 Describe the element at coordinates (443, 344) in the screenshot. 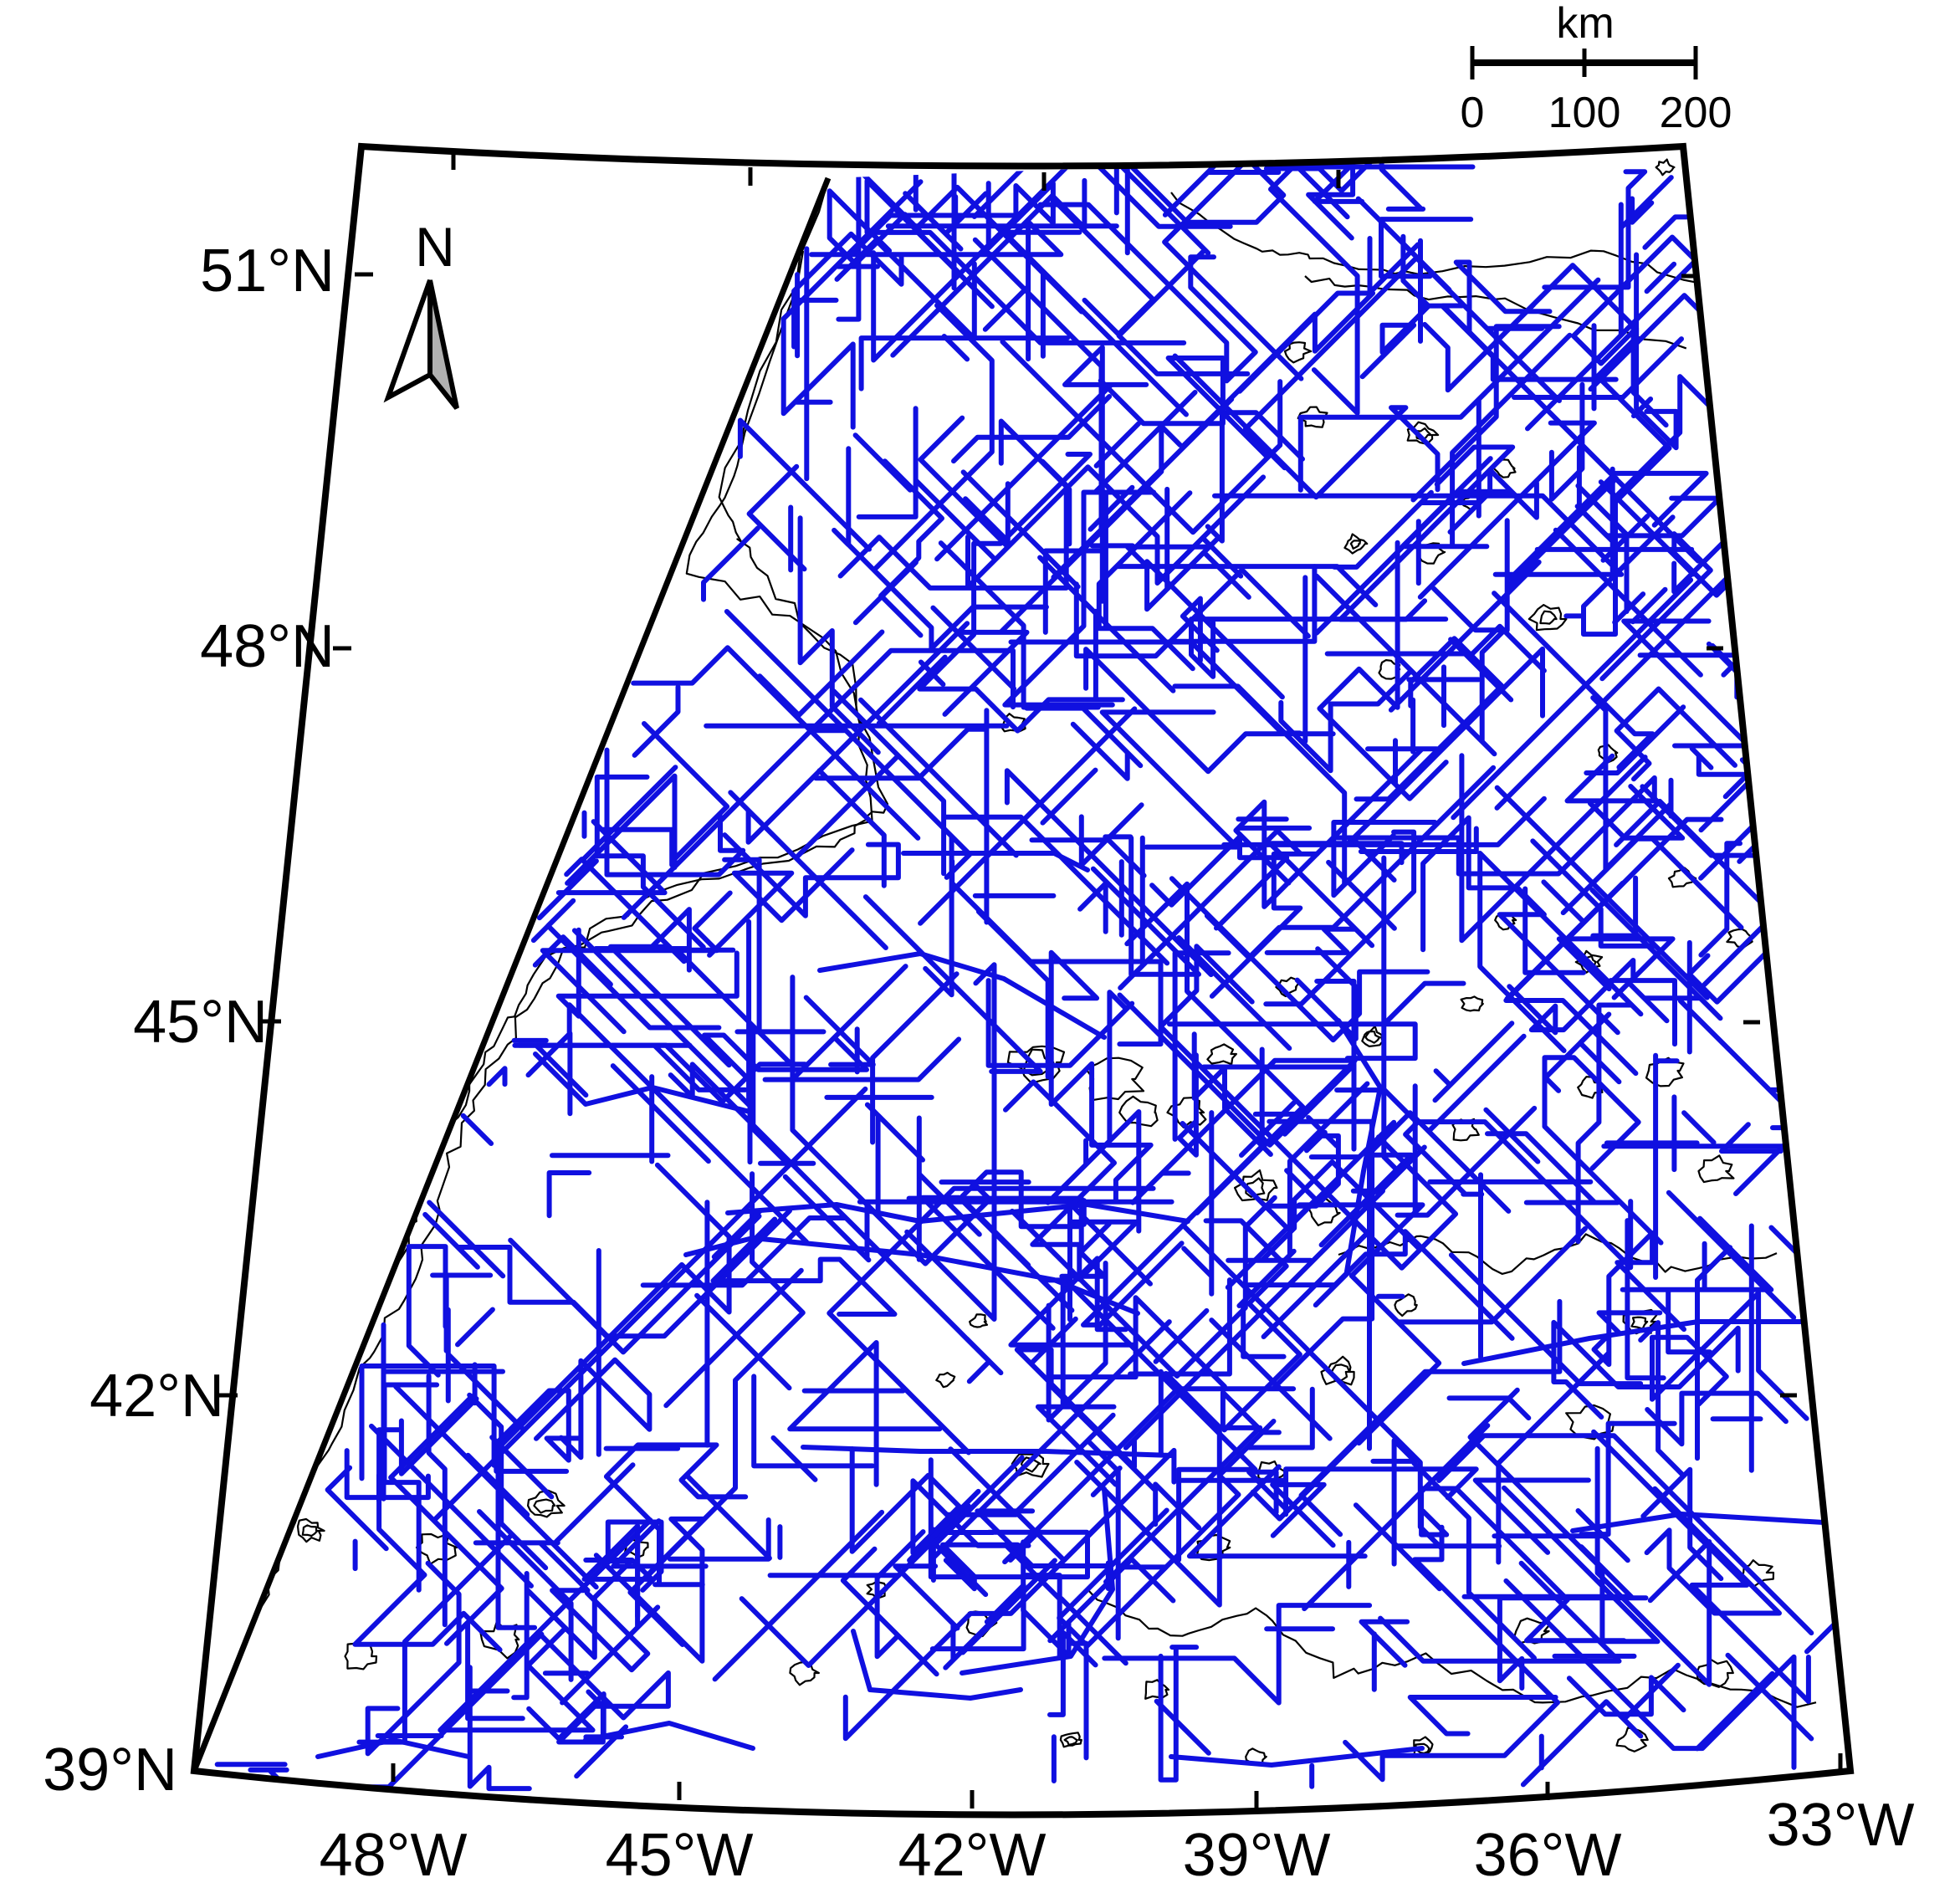

I see `north-arrow-right-half` at that location.